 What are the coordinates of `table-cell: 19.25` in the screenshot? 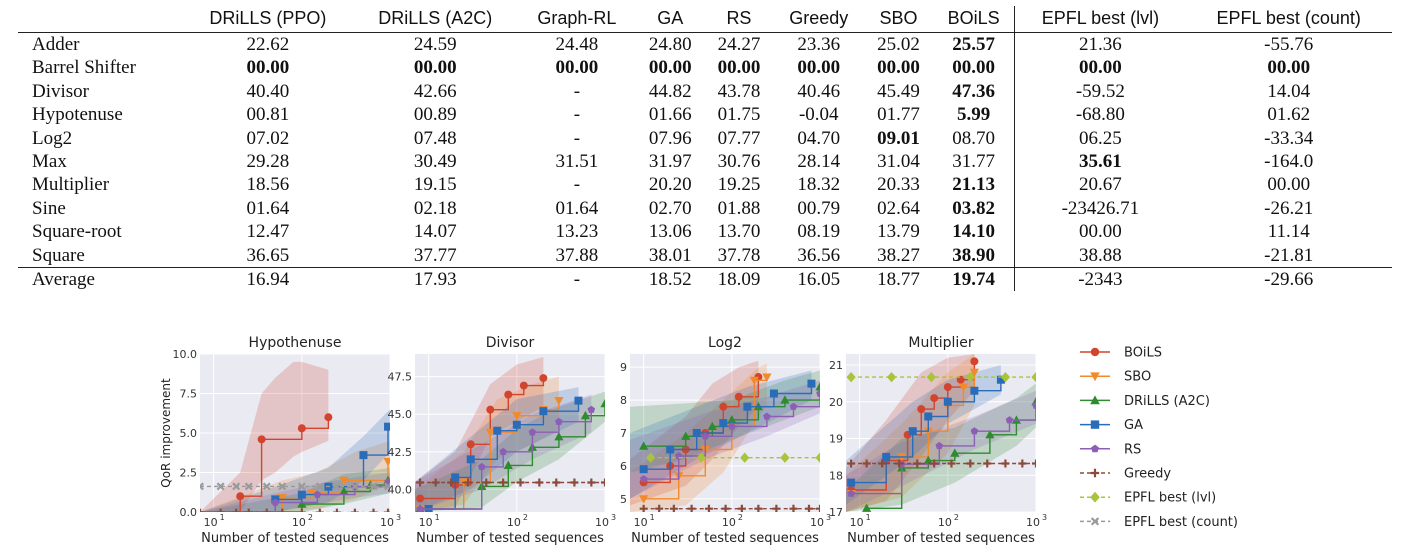 It's located at (739, 185).